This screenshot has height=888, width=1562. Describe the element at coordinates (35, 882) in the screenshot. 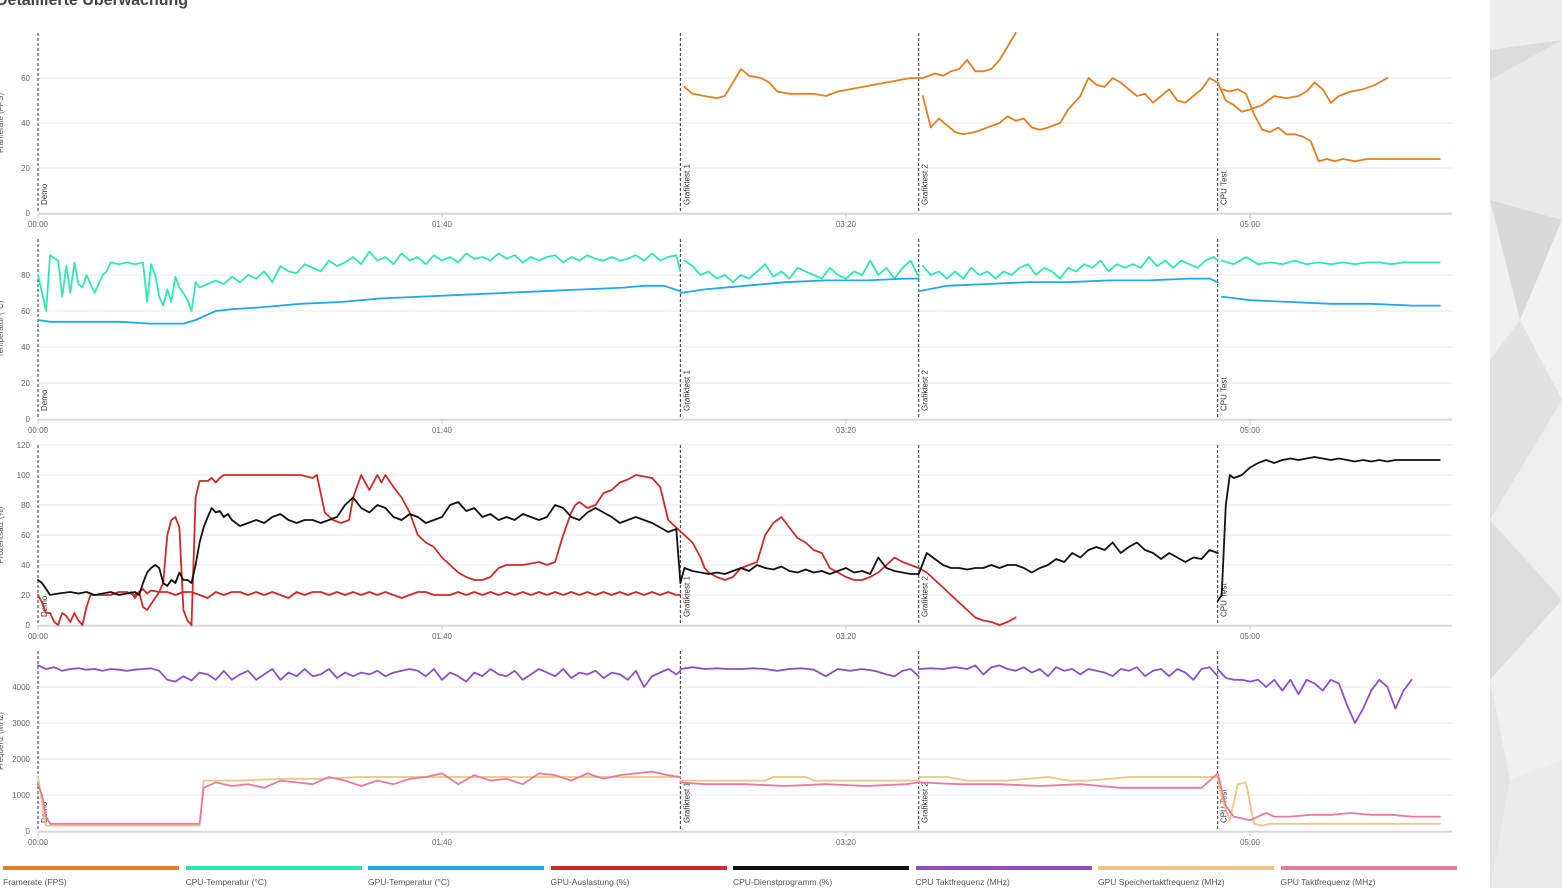

I see `legend-label: Framerate (FPS)` at that location.